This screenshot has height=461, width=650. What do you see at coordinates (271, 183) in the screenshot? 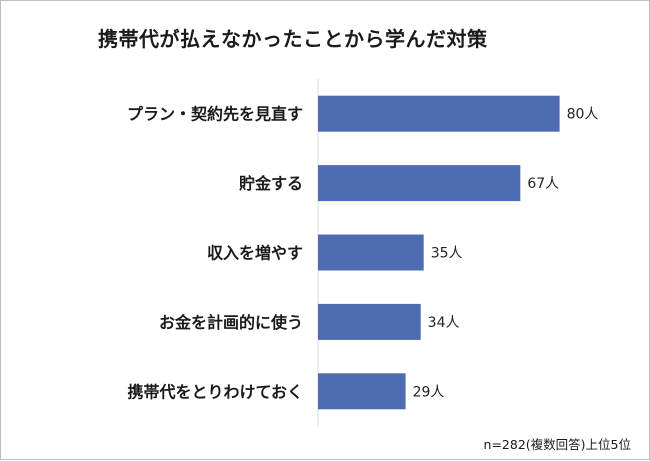
I see `category-label-2: 貯金する` at bounding box center [271, 183].